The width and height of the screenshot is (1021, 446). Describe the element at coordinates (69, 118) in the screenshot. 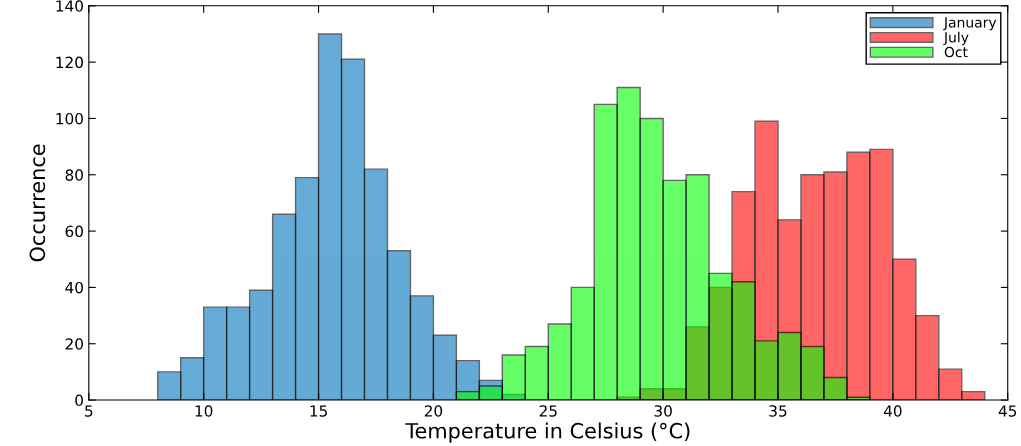

I see `y-tick-label: 100` at that location.